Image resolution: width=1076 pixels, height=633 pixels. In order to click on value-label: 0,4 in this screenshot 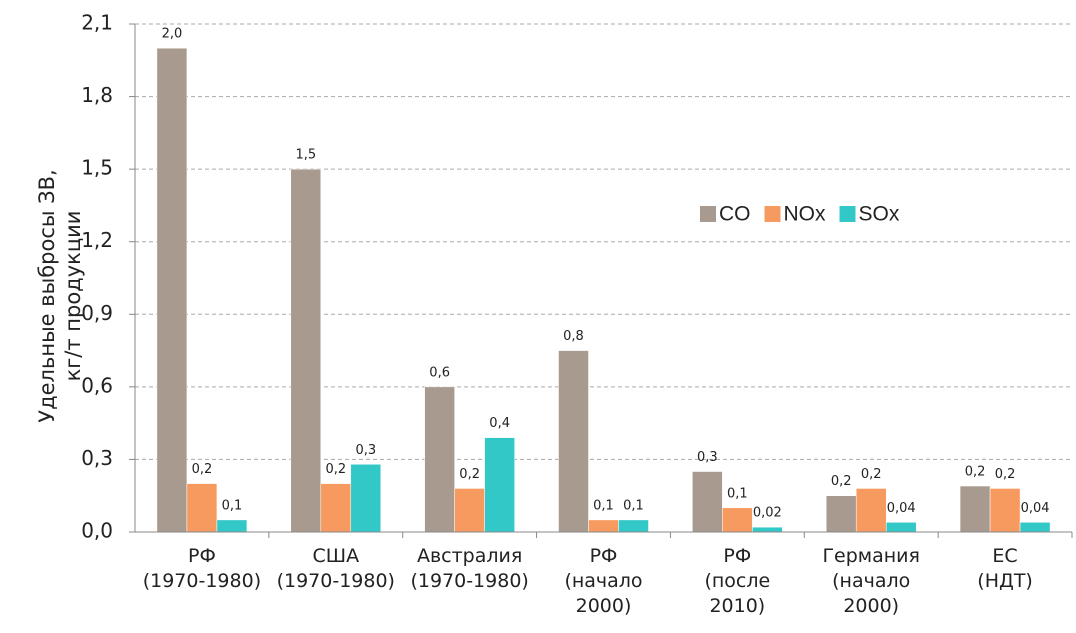, I will do `click(499, 423)`.